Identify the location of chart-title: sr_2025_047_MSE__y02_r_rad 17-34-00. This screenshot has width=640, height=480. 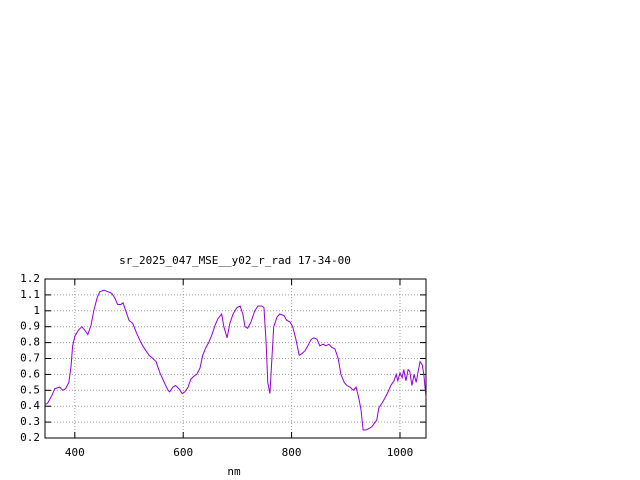
(235, 260).